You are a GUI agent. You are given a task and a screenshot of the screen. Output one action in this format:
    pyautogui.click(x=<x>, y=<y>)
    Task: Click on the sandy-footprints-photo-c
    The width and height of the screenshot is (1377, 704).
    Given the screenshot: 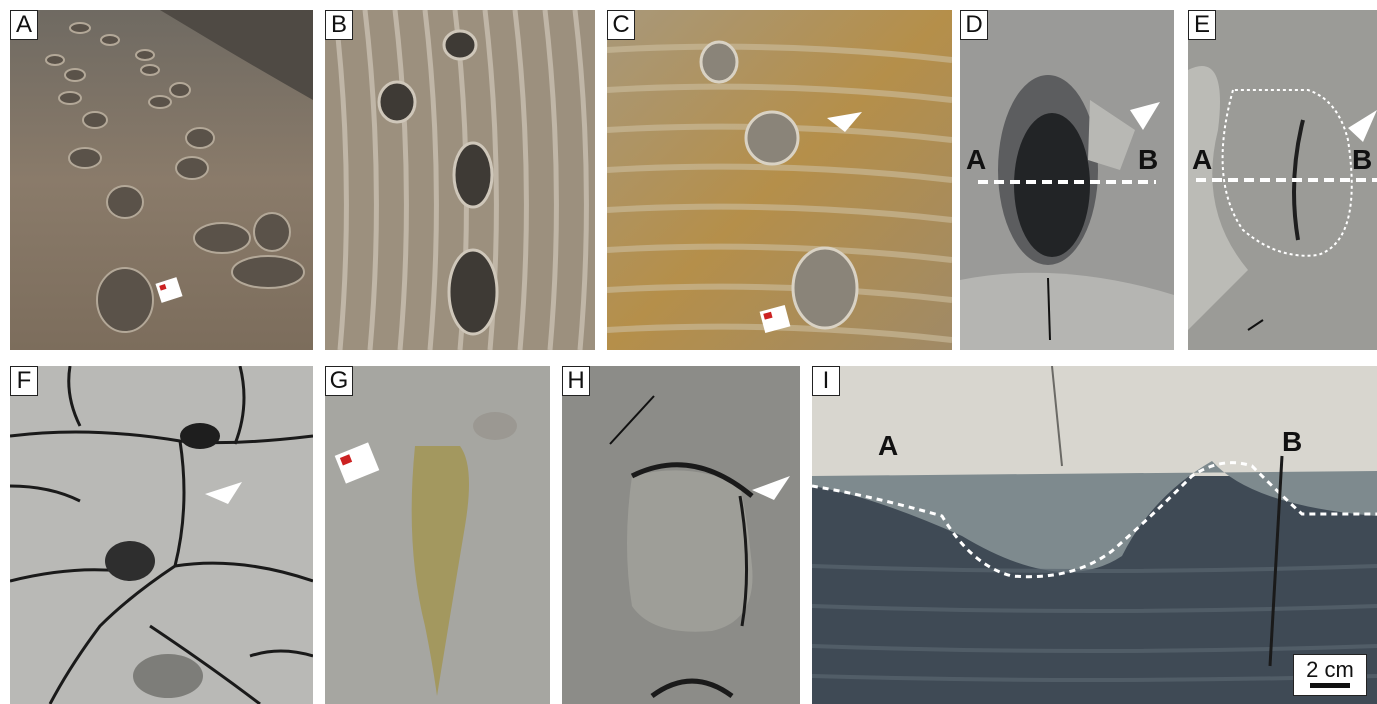 What is the action you would take?
    pyautogui.click(x=779, y=180)
    